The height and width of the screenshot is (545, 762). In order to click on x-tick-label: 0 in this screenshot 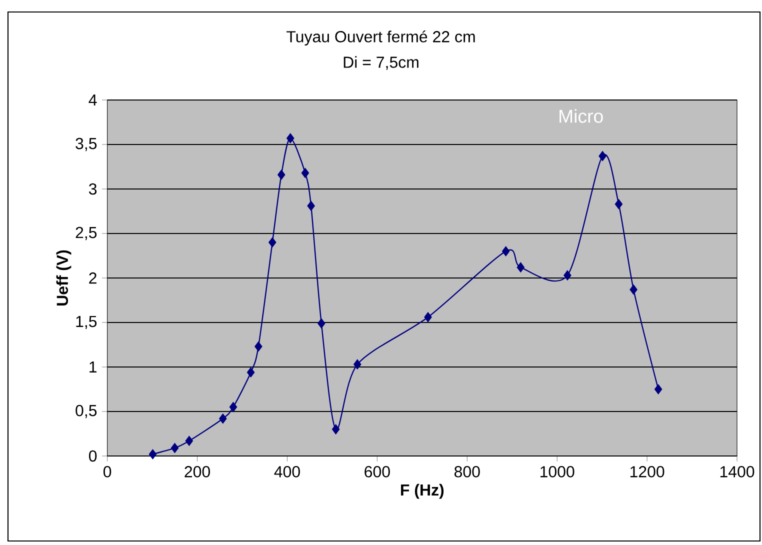, I will do `click(107, 472)`.